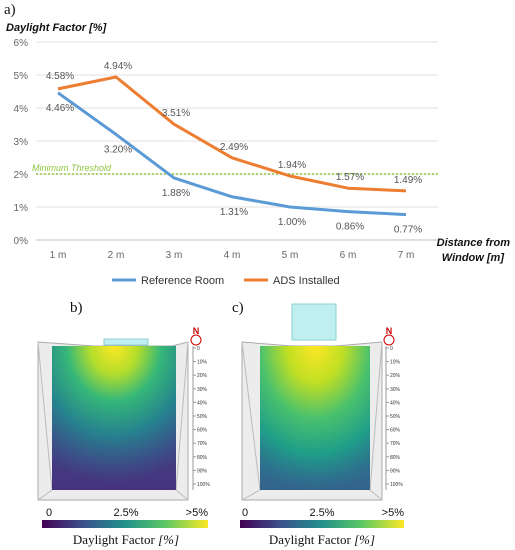  What do you see at coordinates (306, 281) in the screenshot?
I see `legend-label-ads: ADS Installed` at bounding box center [306, 281].